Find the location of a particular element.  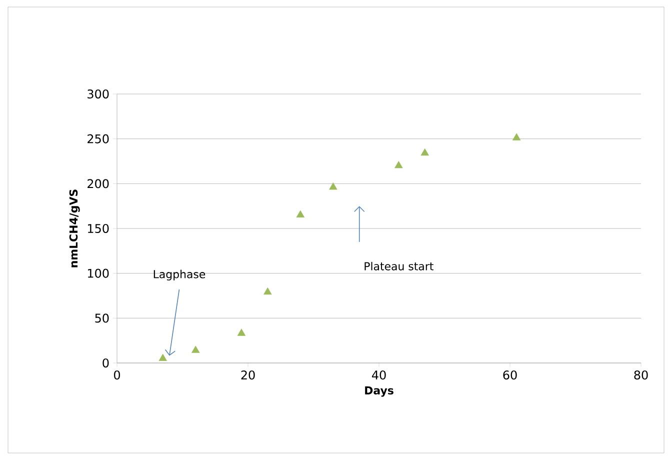

x-tick-label: 0 is located at coordinates (117, 375).